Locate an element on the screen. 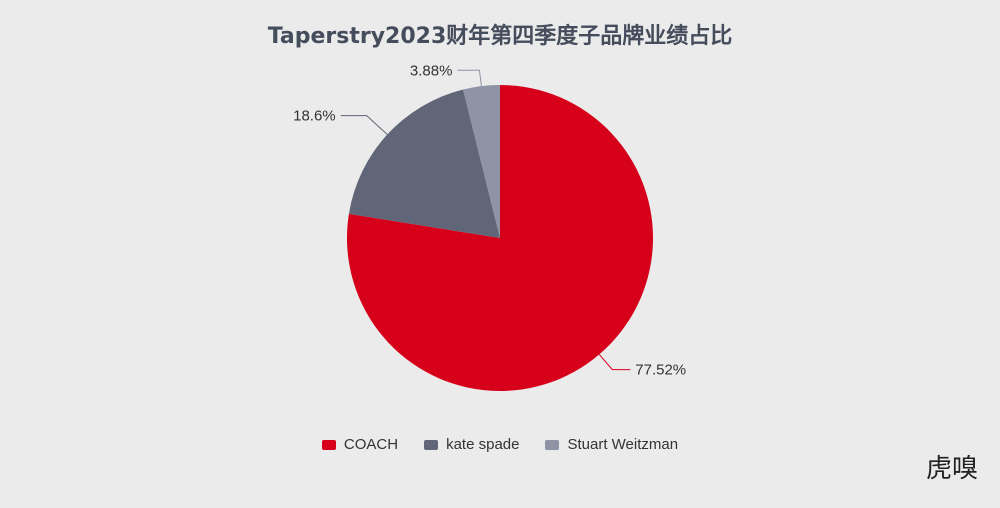 This screenshot has height=508, width=1000. data-label-kate-spade: 18.6% is located at coordinates (314, 116).